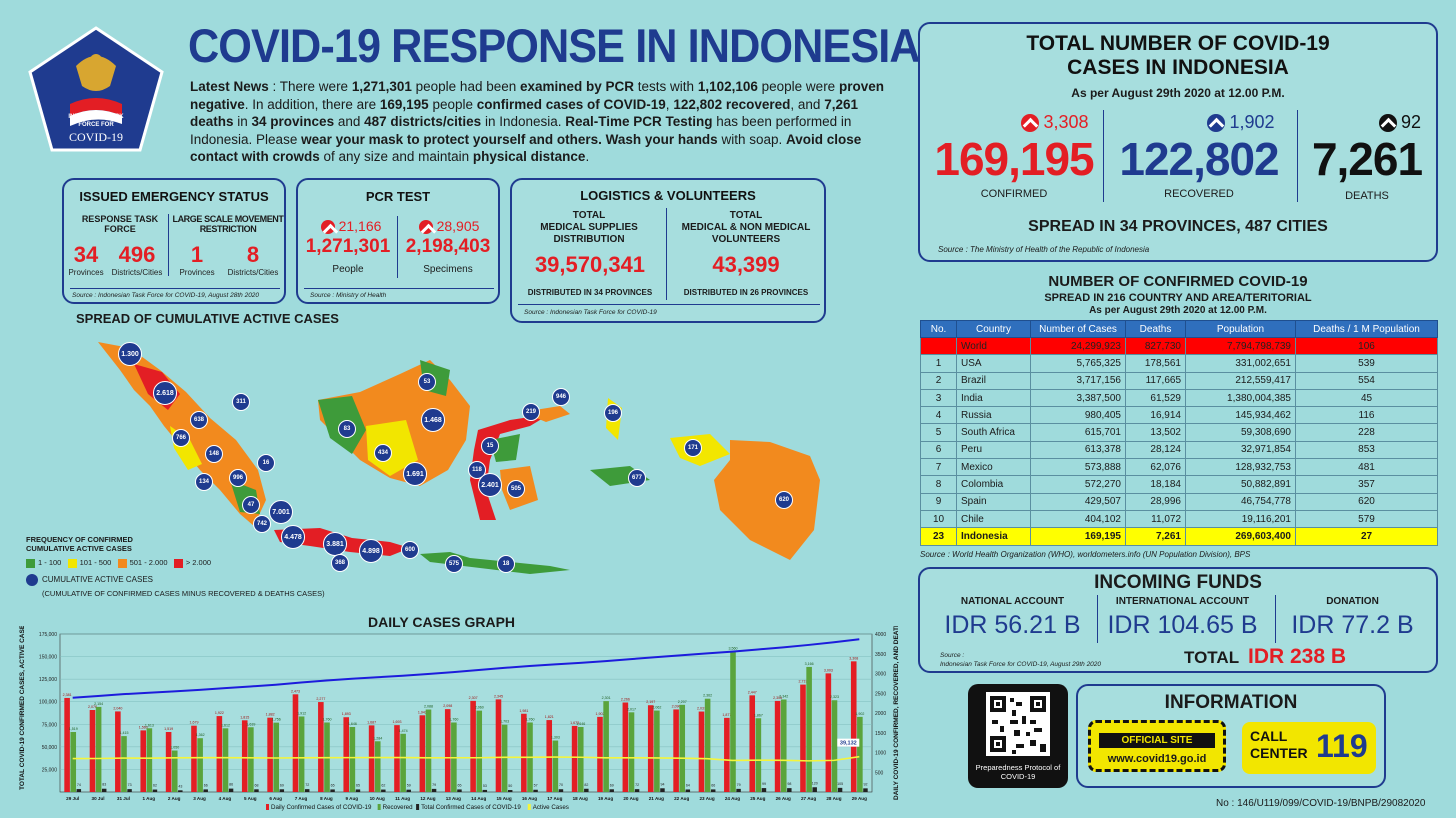 Image resolution: width=1456 pixels, height=818 pixels. Describe the element at coordinates (1309, 748) in the screenshot. I see `call-center-button: CALL CENTER 119` at that location.